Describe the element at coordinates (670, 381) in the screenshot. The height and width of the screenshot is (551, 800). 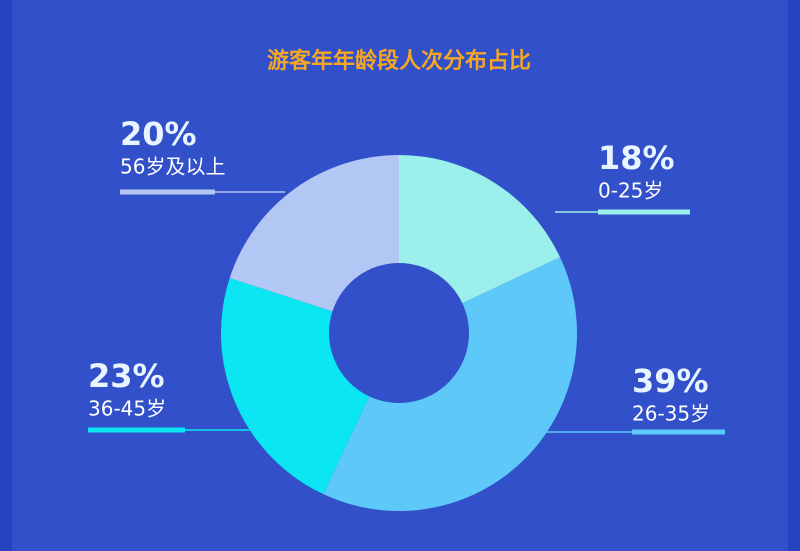
I see `value-label: 39%` at that location.